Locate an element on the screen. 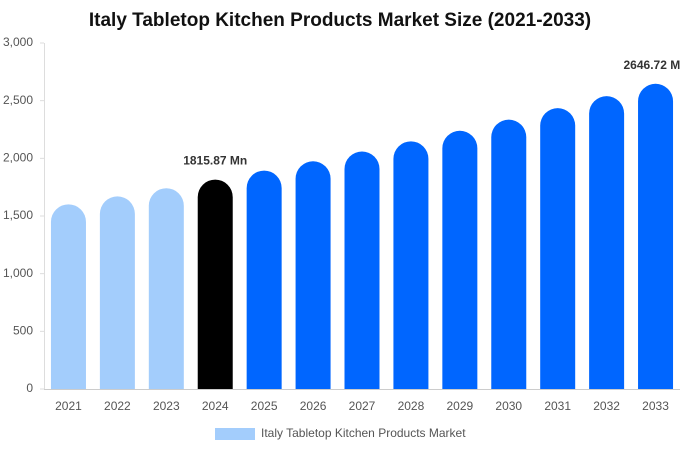  x-tick-label: 2028 is located at coordinates (411, 406).